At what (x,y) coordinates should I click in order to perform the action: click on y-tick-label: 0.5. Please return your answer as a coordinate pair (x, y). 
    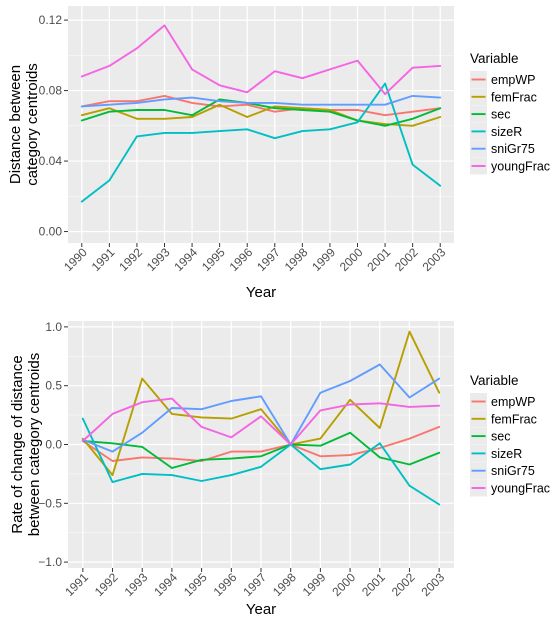
    Looking at the image, I should click on (53, 386).